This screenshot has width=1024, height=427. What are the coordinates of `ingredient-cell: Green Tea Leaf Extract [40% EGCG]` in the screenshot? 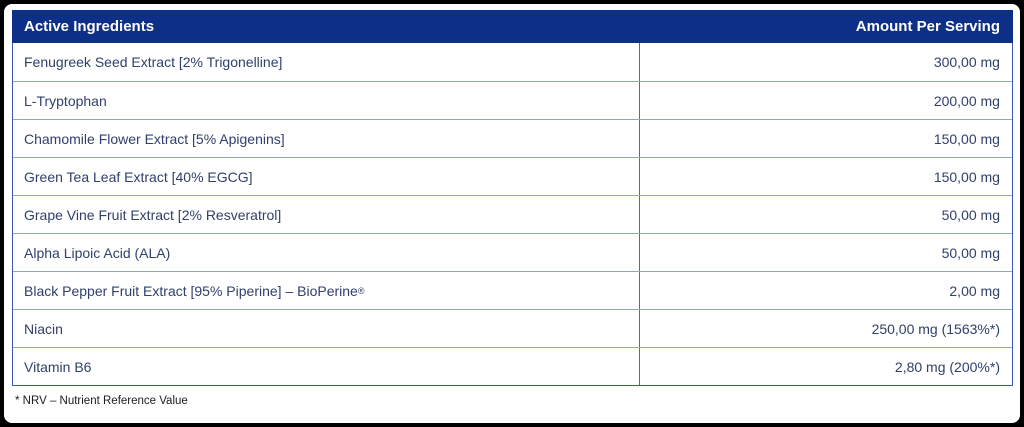 It's located at (327, 176).